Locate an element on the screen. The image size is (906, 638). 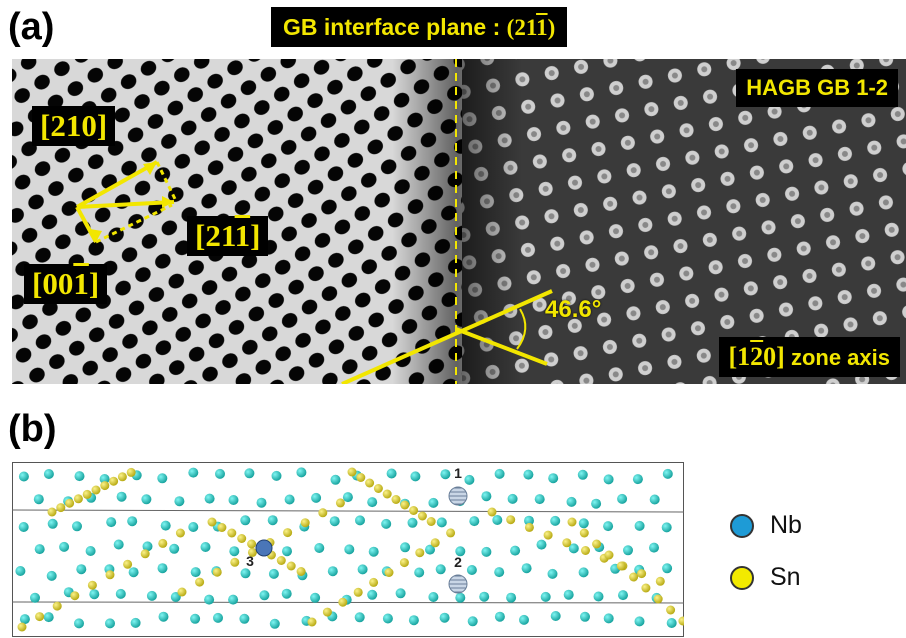
direction-21-1bar-label: [211] is located at coordinates (228, 236).